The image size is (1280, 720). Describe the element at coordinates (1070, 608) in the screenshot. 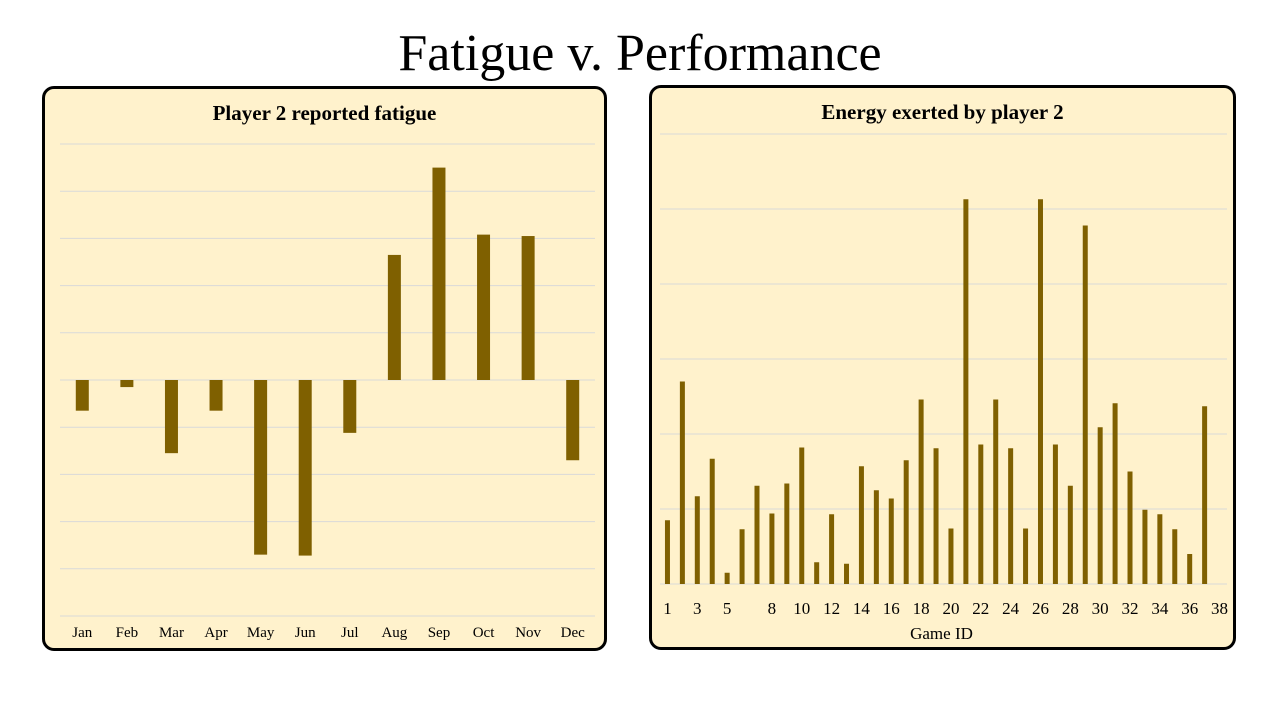

I see `x-tick-label: 28` at that location.